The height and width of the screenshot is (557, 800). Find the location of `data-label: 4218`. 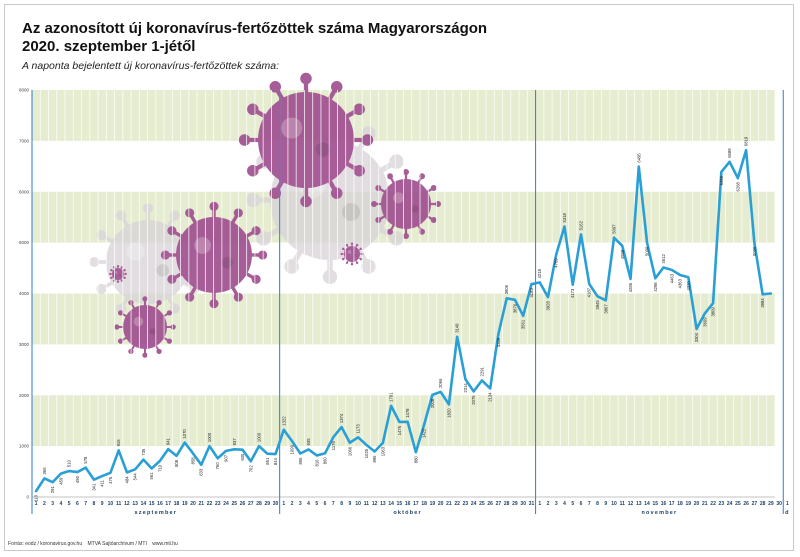

data-label: 4218 is located at coordinates (539, 273).